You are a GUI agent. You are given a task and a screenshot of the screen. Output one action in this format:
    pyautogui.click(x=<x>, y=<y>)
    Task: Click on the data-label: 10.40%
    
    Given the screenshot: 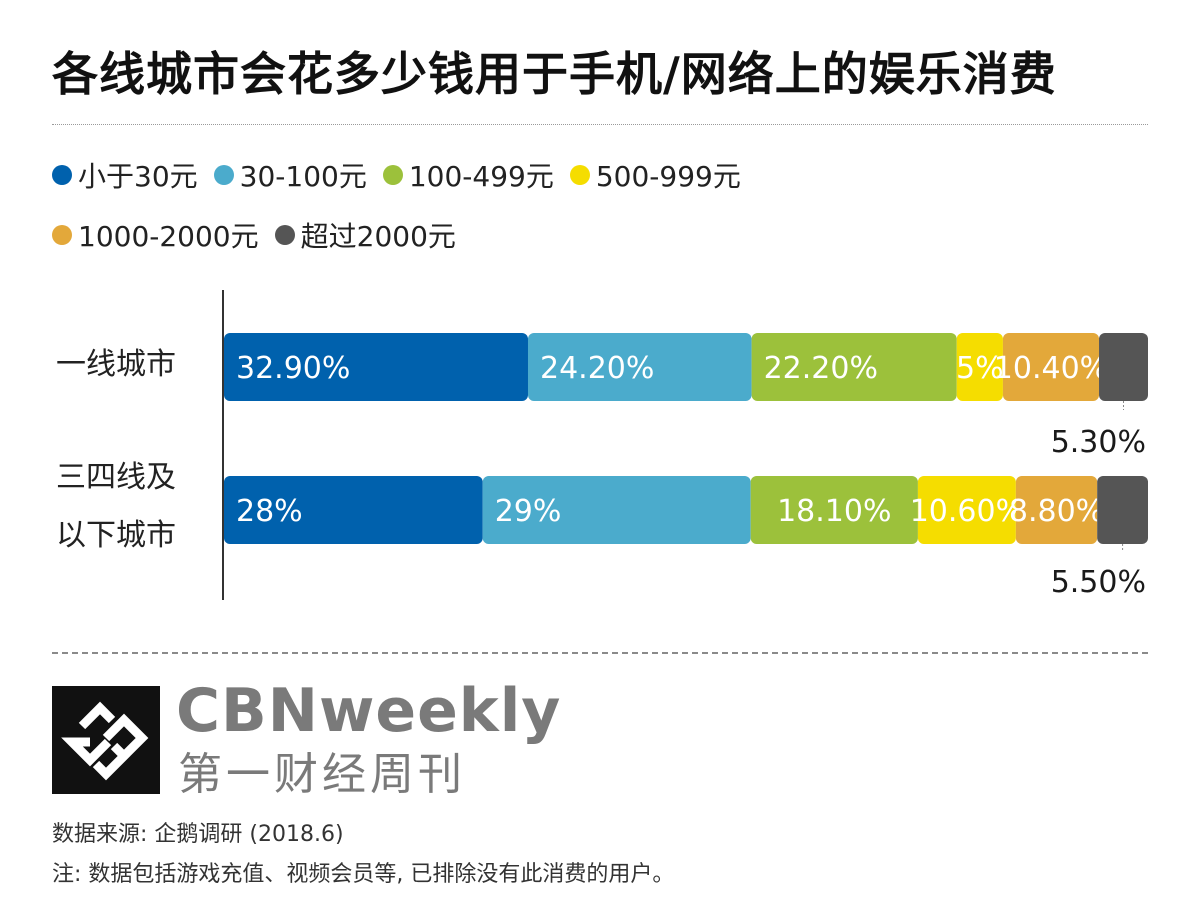 What is the action you would take?
    pyautogui.click(x=1051, y=368)
    